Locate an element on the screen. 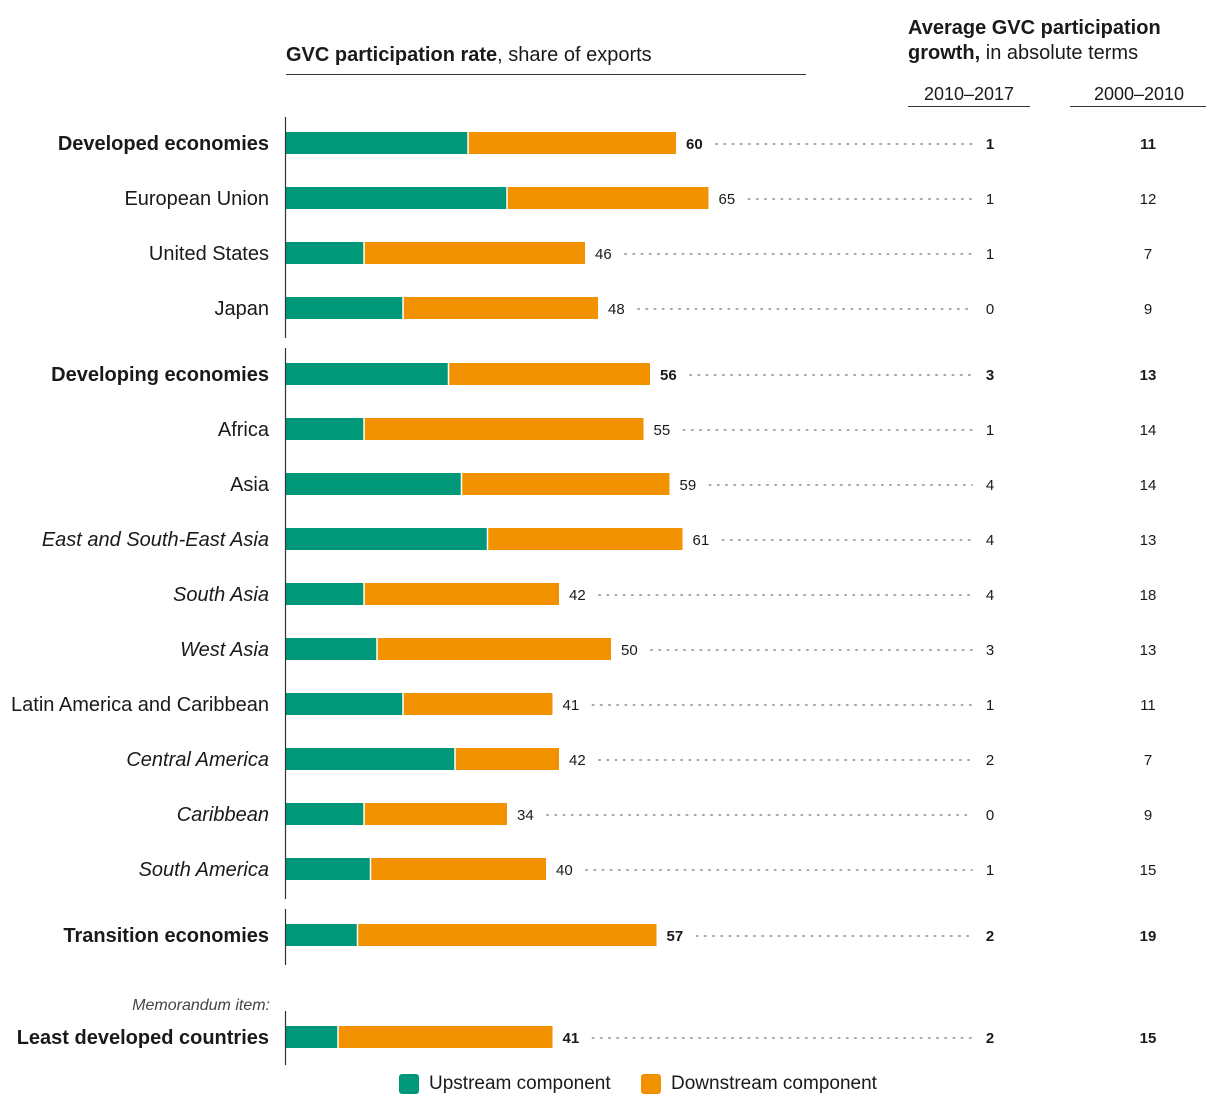 This screenshot has height=1097, width=1208. row-label-west-asia: West Asia is located at coordinates (224, 650).